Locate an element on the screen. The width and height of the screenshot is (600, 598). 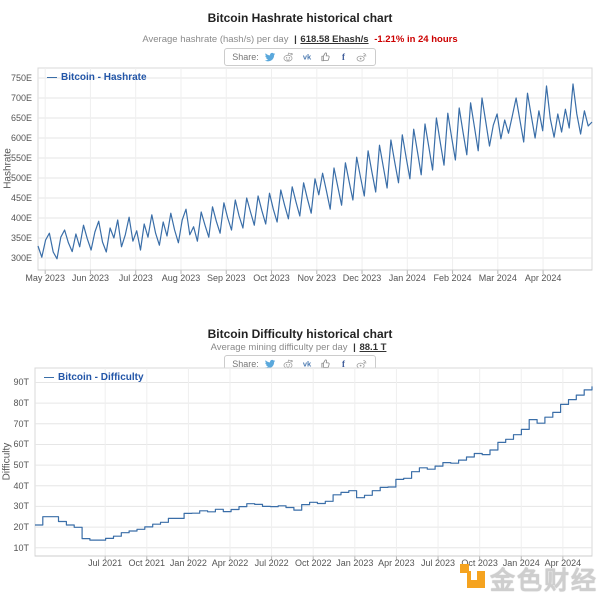
y-axis-label: 80T is located at coordinates (21, 403).